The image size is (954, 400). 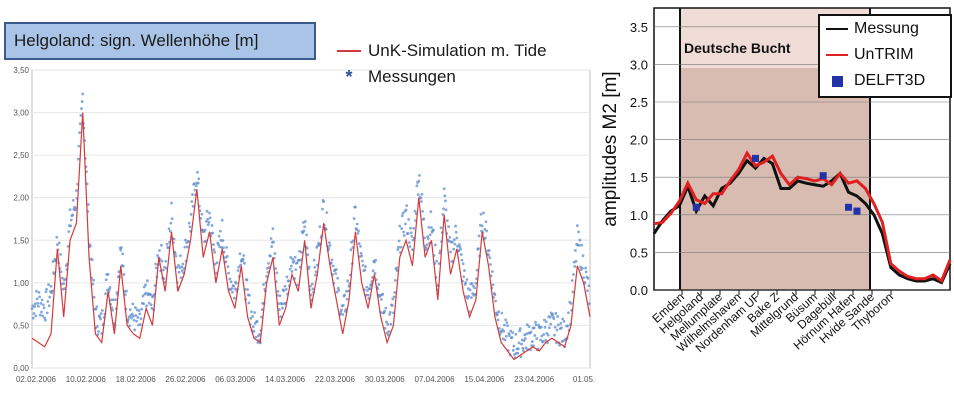 What do you see at coordinates (21, 155) in the screenshot?
I see `left-y-tick-label: 2,50` at bounding box center [21, 155].